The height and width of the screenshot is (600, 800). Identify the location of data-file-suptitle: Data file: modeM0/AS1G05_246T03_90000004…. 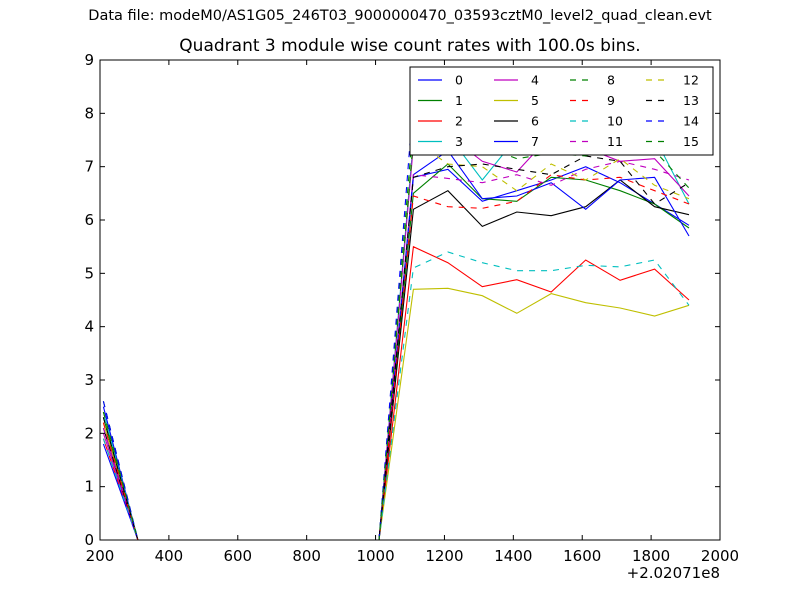
(400, 16).